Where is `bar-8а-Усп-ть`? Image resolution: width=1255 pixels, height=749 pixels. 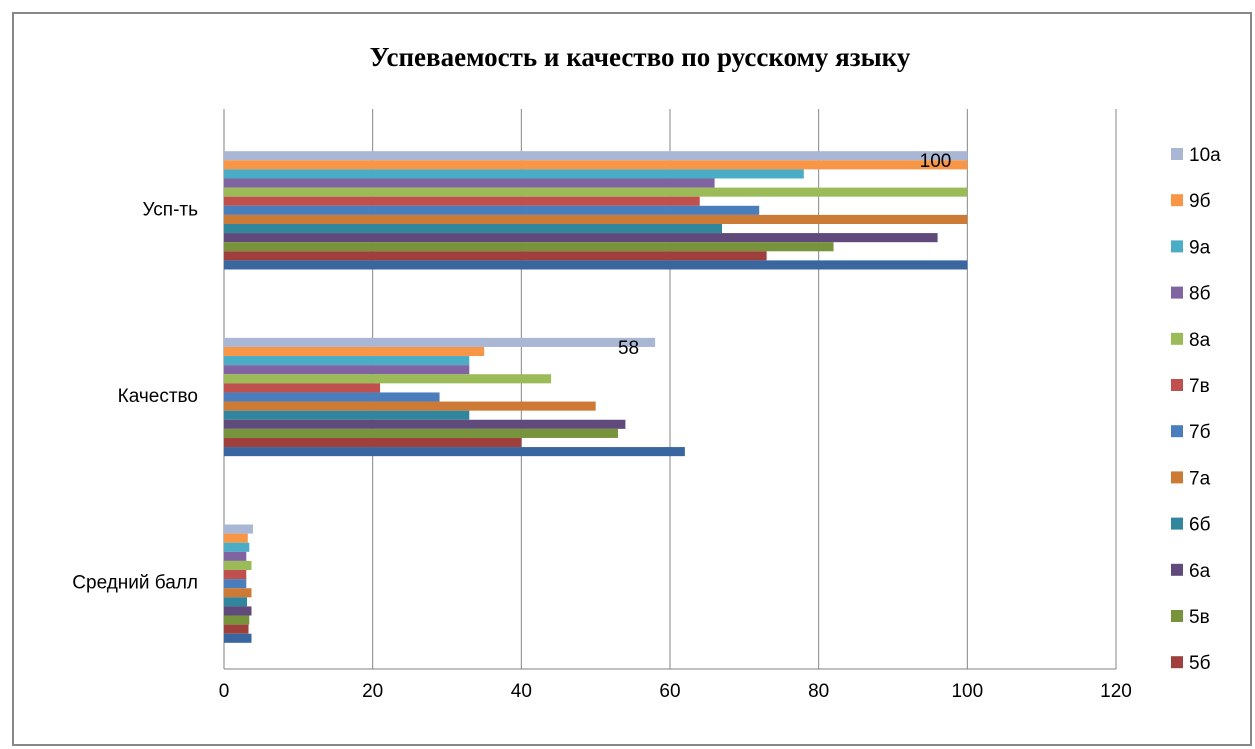
bar-8а-Усп-ть is located at coordinates (596, 192).